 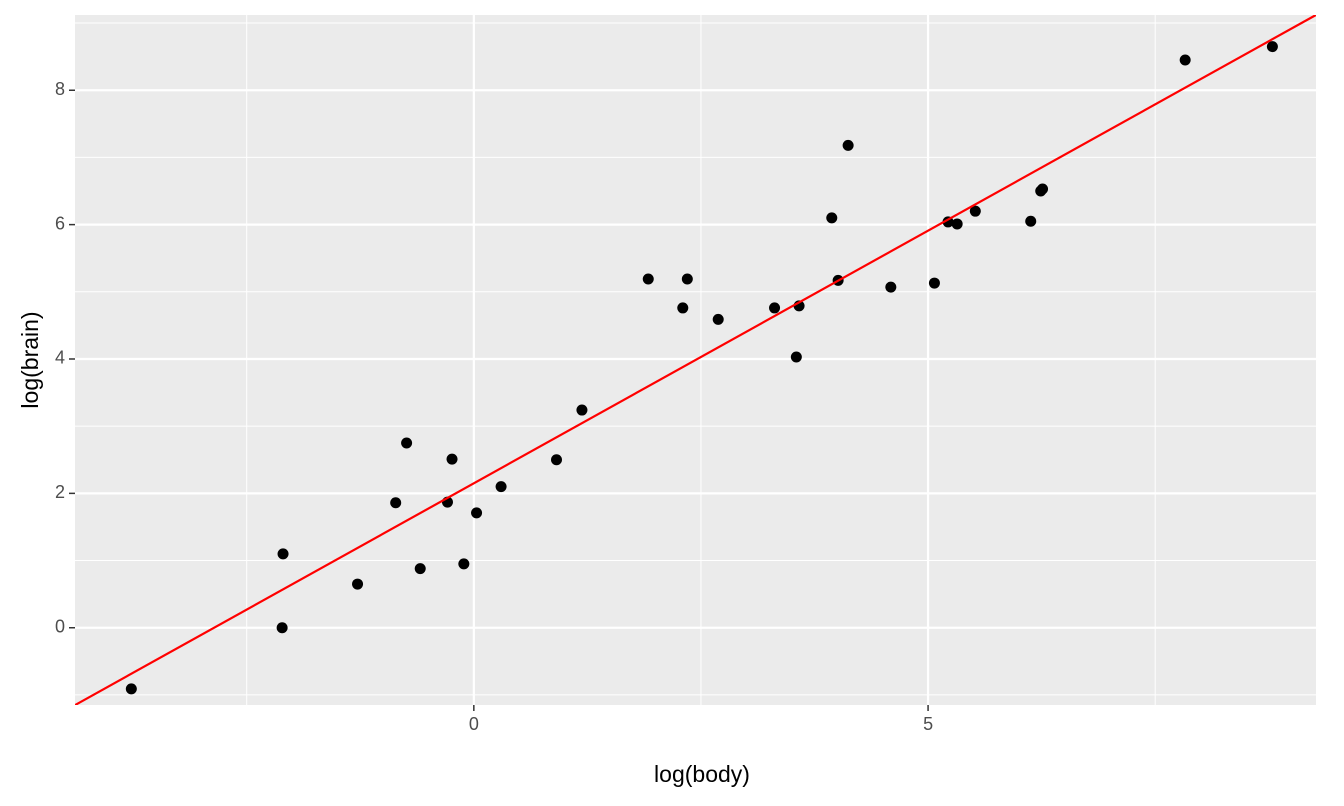 What do you see at coordinates (60, 223) in the screenshot?
I see `y-tick-label: 6` at bounding box center [60, 223].